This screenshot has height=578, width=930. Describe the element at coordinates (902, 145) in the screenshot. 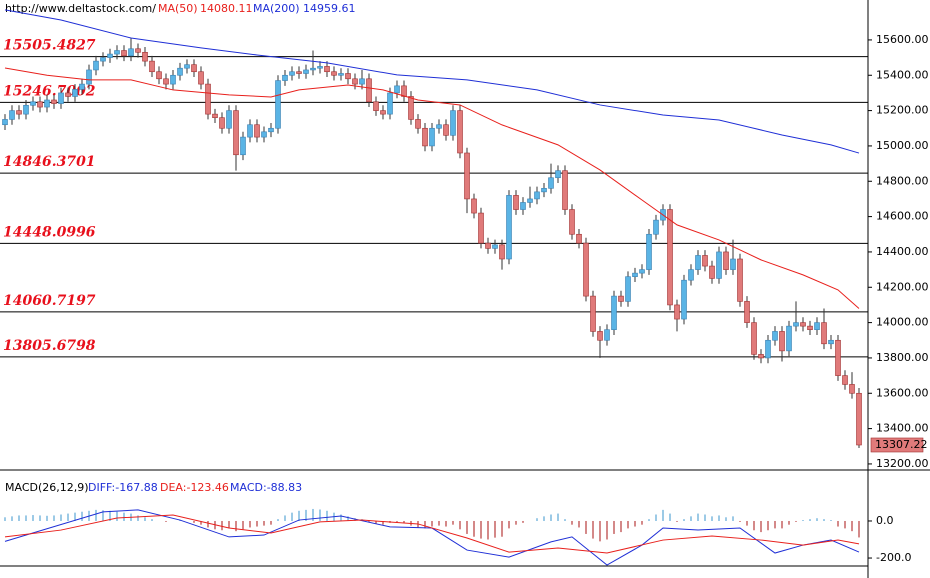

I see `y-tick-label: 15000.00` at that location.